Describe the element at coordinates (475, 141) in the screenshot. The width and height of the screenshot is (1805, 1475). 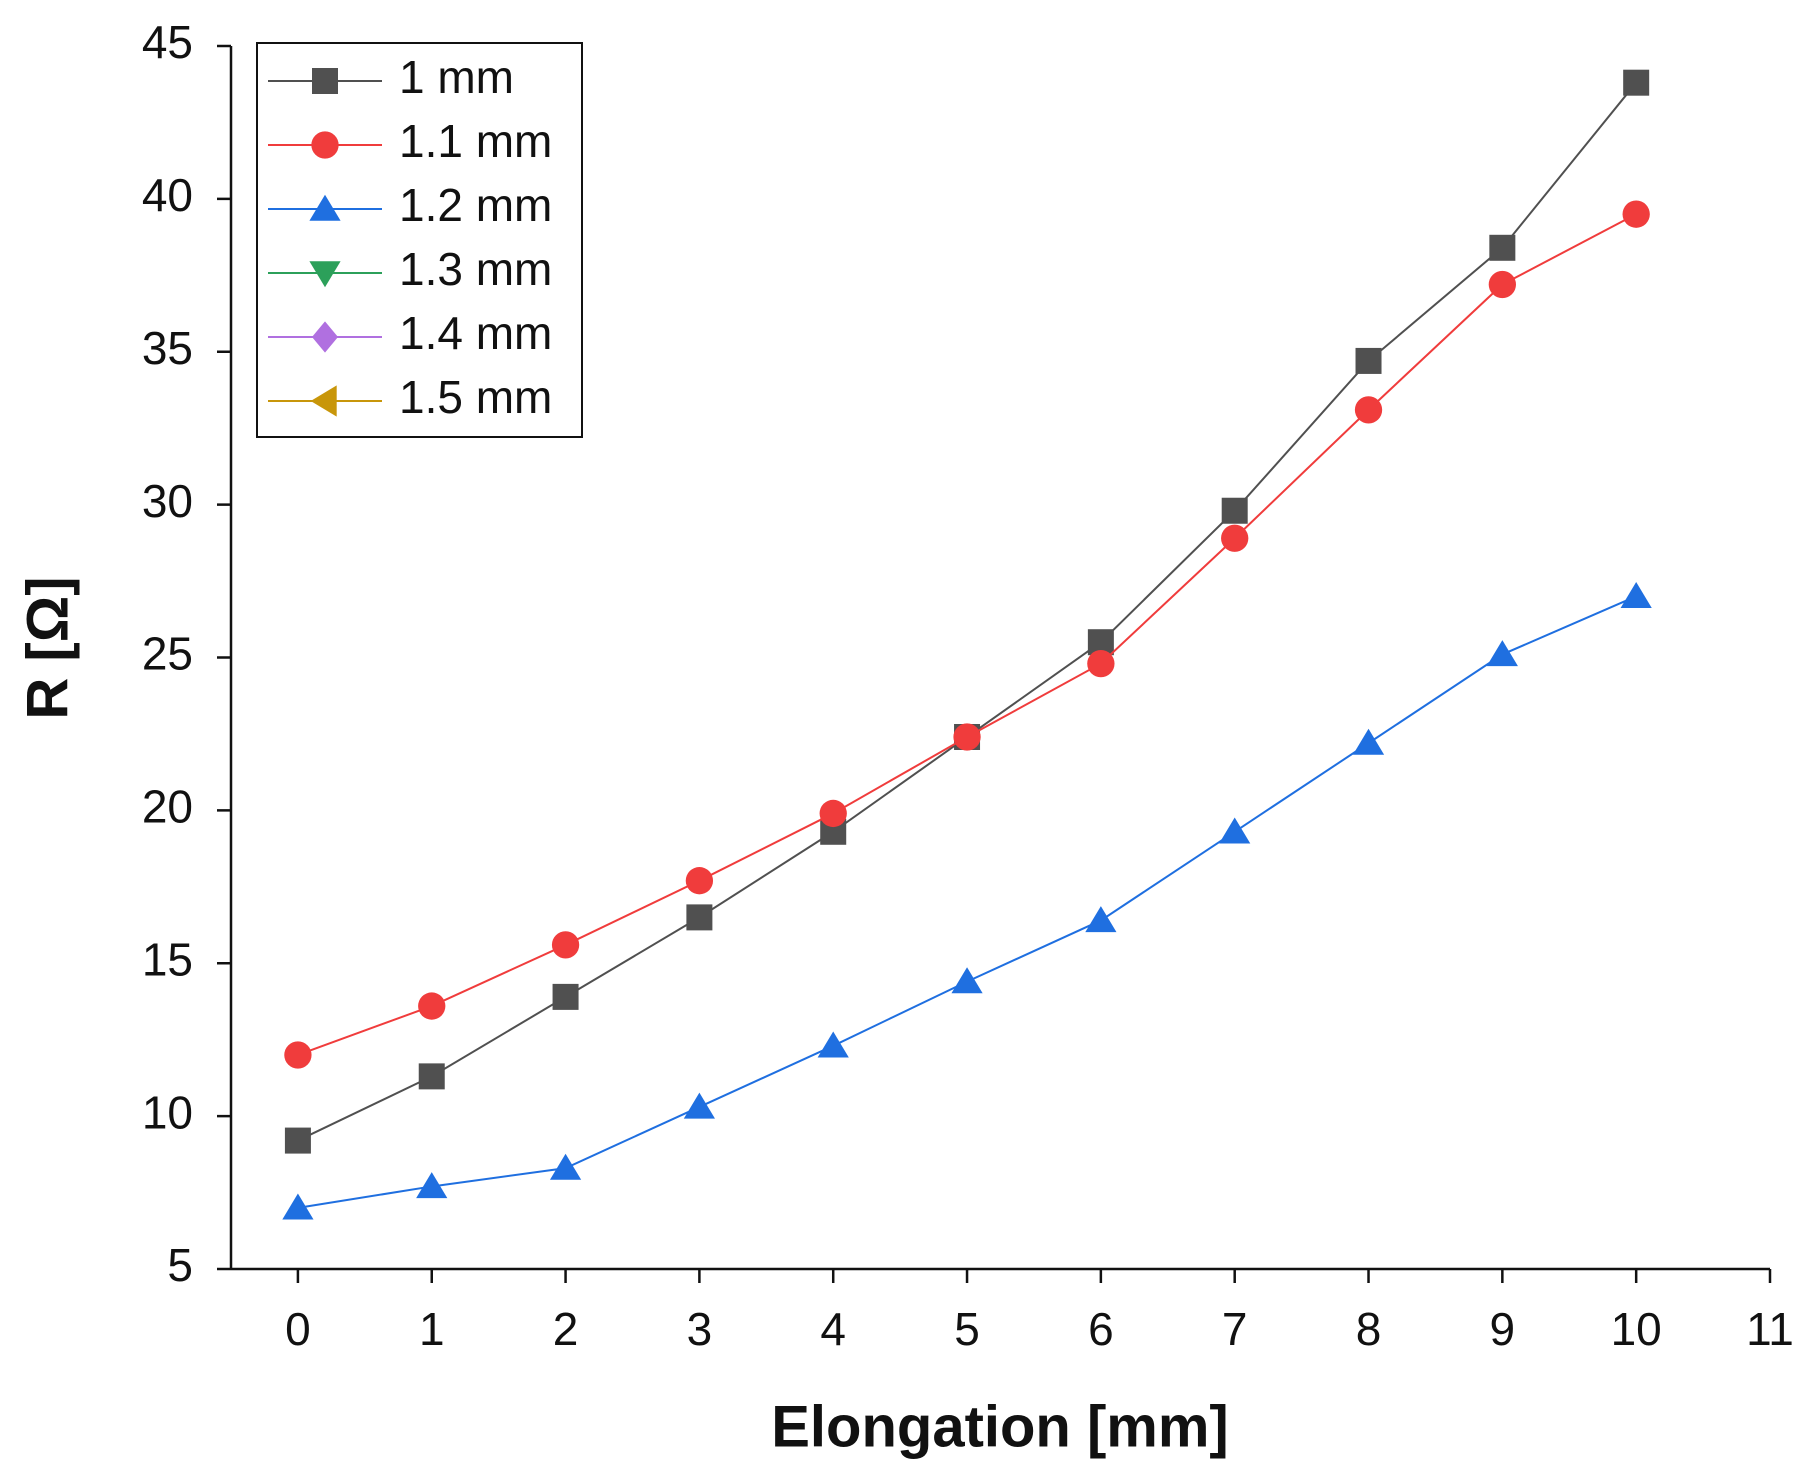
I see `legend-label: 1.1 mm` at that location.